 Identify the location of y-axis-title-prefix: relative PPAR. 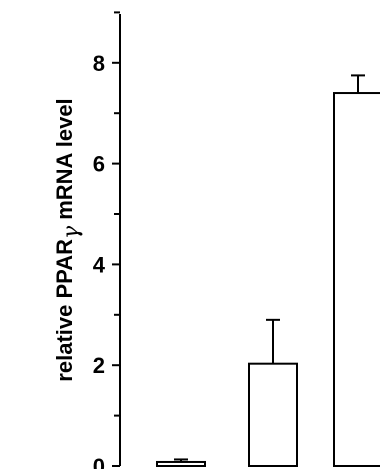
(64, 310).